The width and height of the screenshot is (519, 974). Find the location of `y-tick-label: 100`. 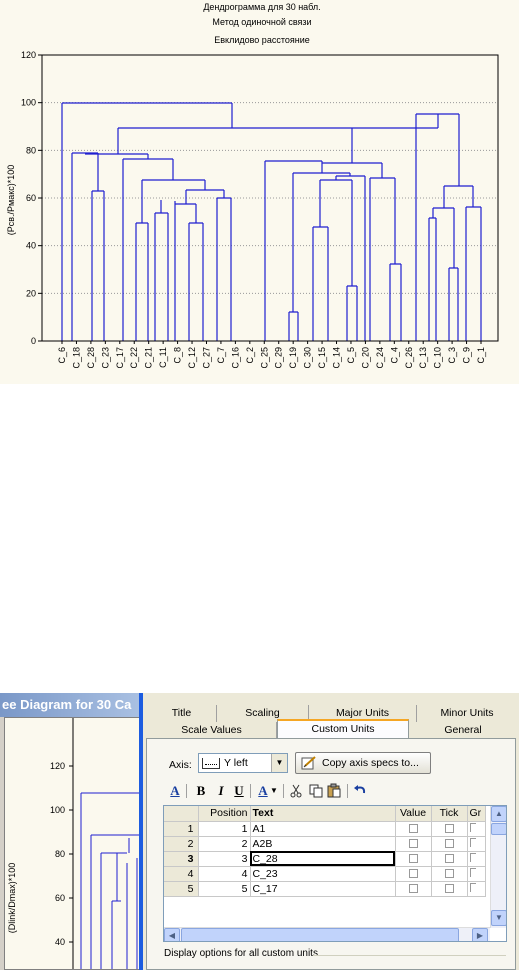

y-tick-label: 100 is located at coordinates (28, 103).